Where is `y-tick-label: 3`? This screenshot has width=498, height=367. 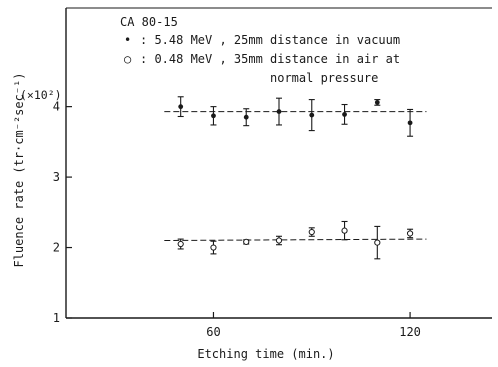 y-tick-label: 3 is located at coordinates (56, 177).